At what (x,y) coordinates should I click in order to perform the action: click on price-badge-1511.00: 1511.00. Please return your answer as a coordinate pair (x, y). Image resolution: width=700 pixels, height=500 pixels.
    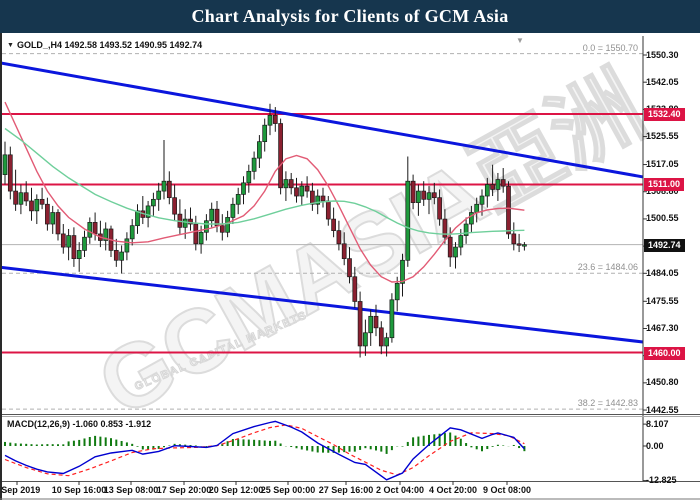
    Looking at the image, I should click on (664, 185).